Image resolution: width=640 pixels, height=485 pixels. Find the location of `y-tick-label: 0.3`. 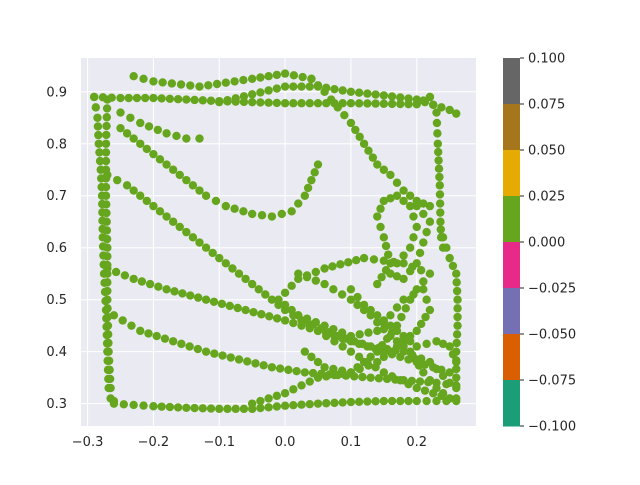

y-tick-label: 0.3 is located at coordinates (56, 404).